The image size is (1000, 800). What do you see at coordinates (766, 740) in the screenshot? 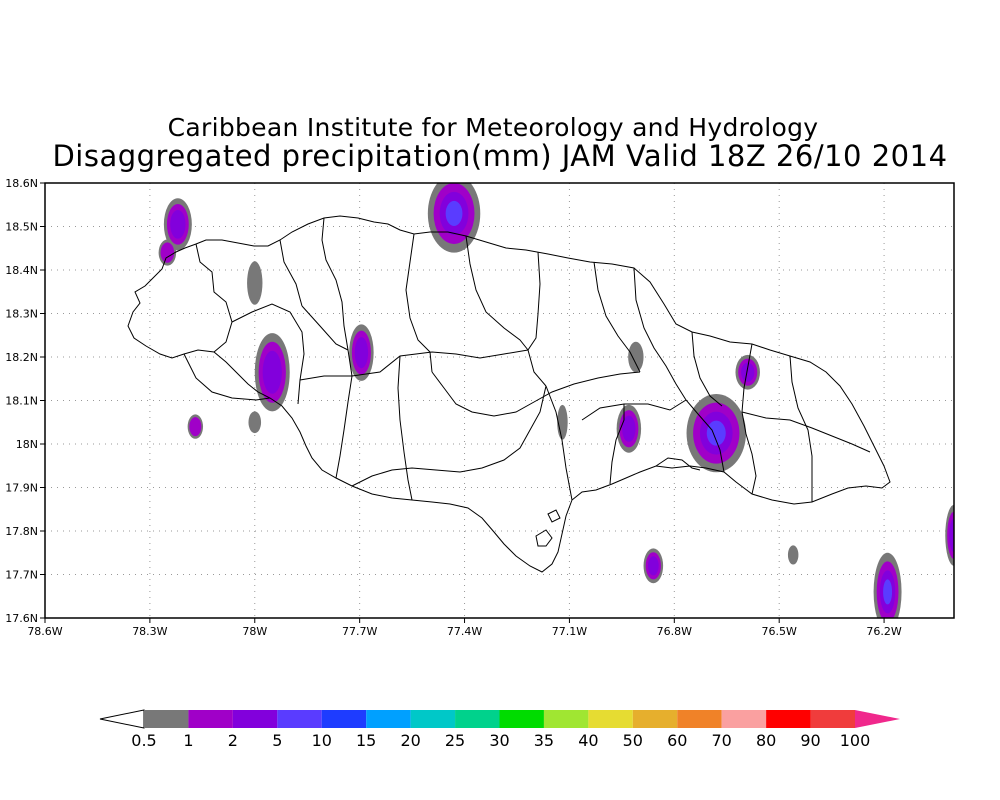
I see `legend-label: 80` at bounding box center [766, 740].